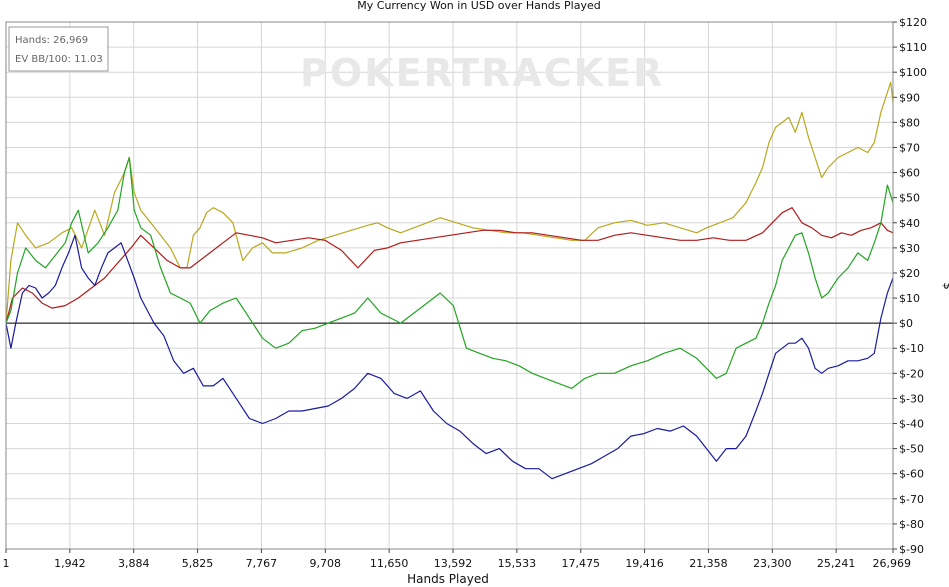 The image size is (949, 587). What do you see at coordinates (909, 147) in the screenshot?
I see `y-tick-label: $70` at bounding box center [909, 147].